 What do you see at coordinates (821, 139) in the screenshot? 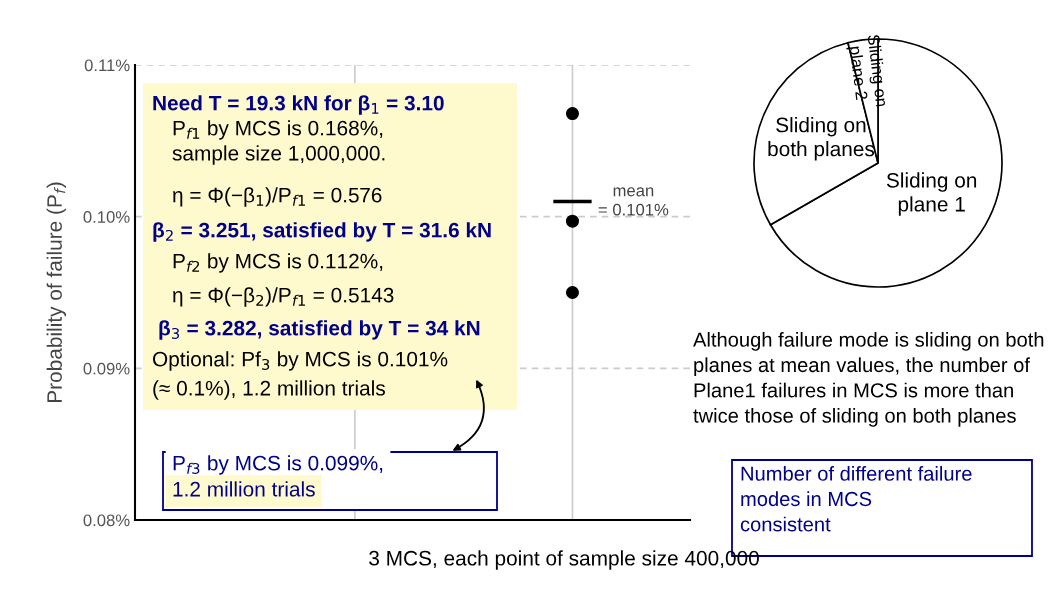
I see `slice-label: Sliding on both planes` at bounding box center [821, 139].